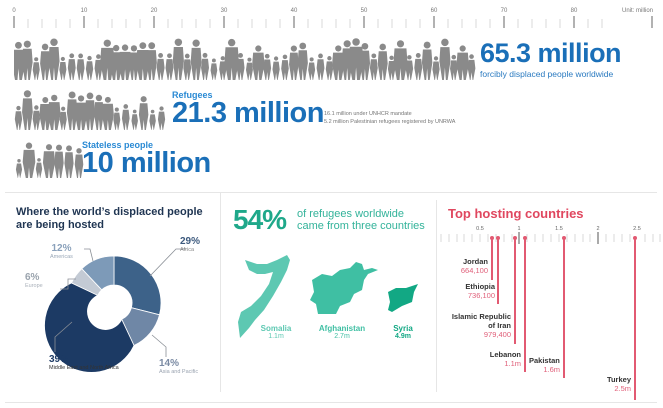 The width and height of the screenshot is (663, 408). Describe the element at coordinates (154, 11) in the screenshot. I see `ruler-tick-20: 20` at that location.